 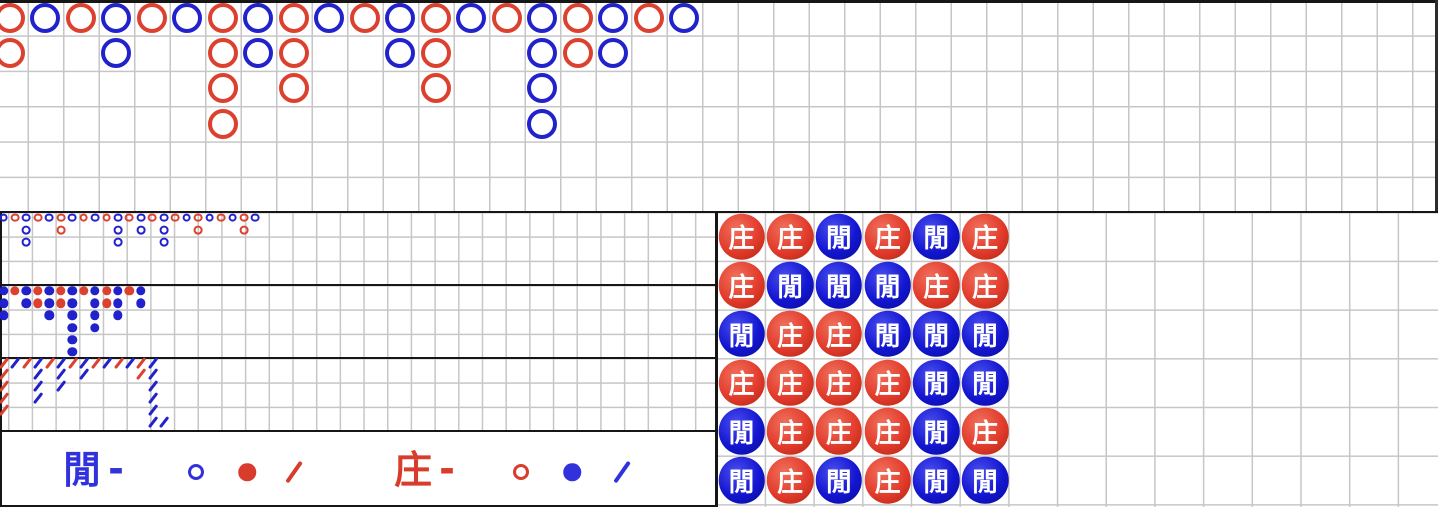 I want to click on small-road-bottom-separator, so click(x=358, y=357).